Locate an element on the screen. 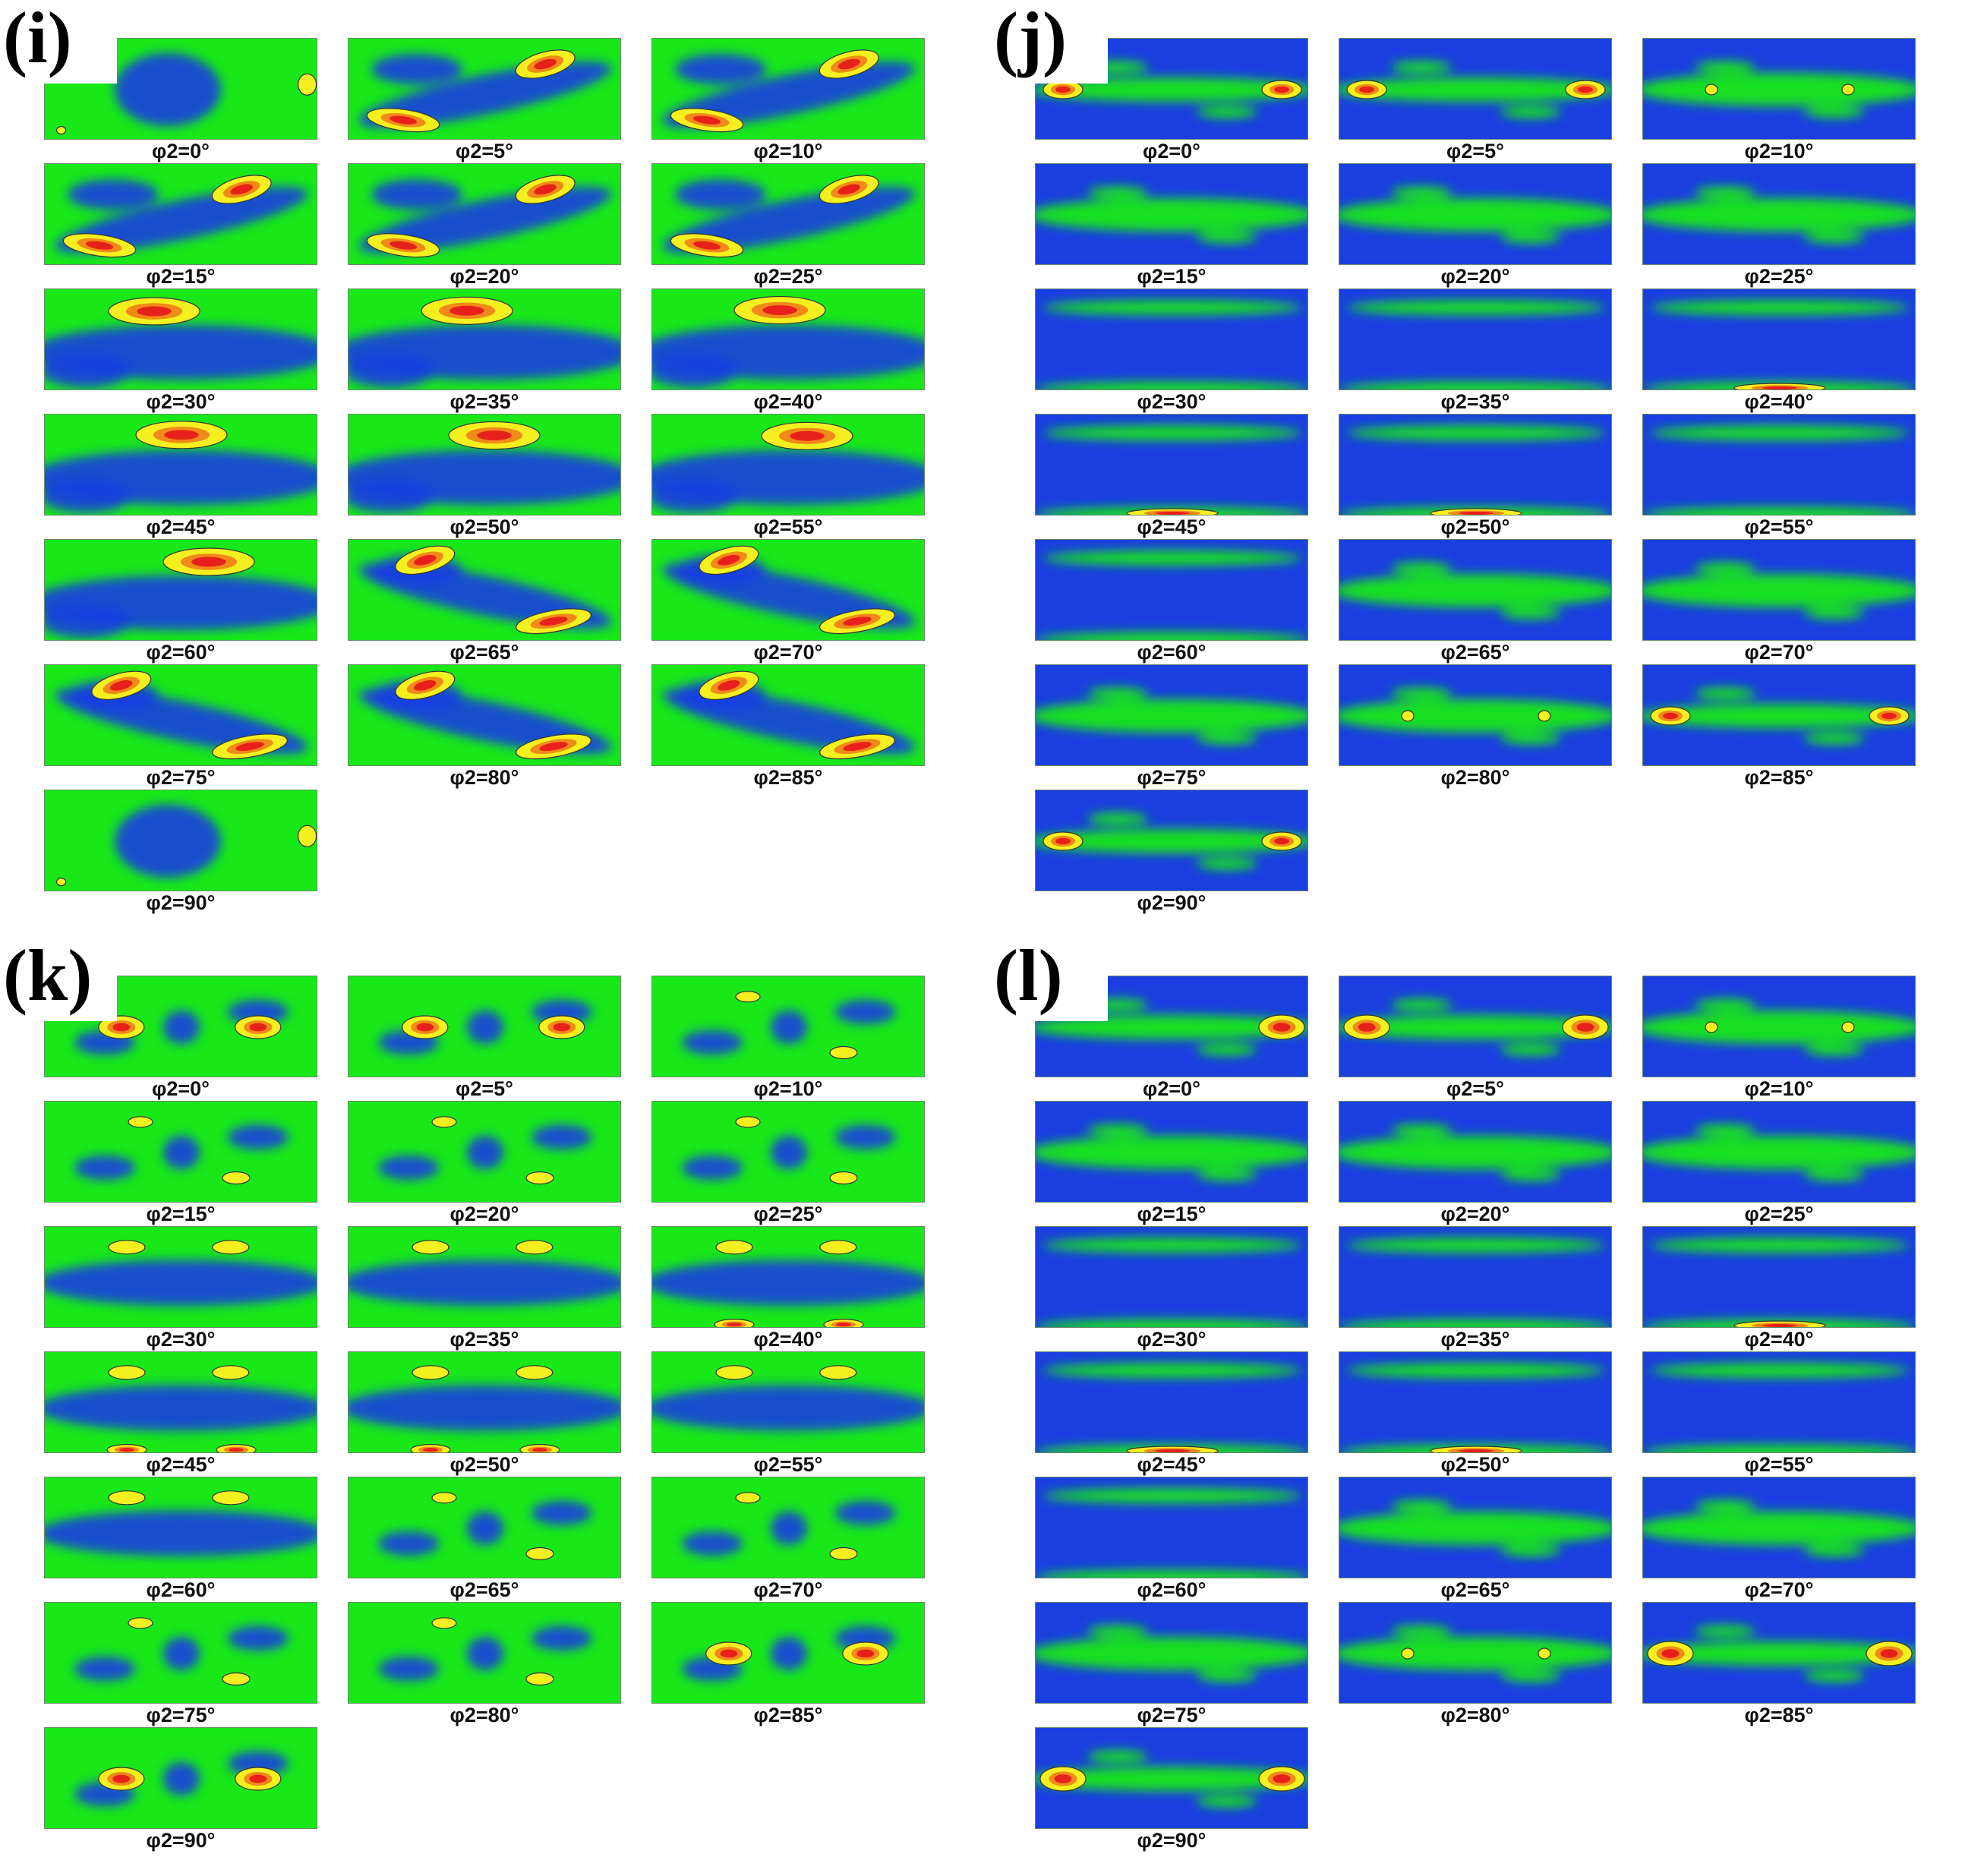 The width and height of the screenshot is (1984, 1876). phi2-caption: φ2=20° is located at coordinates (1475, 276).